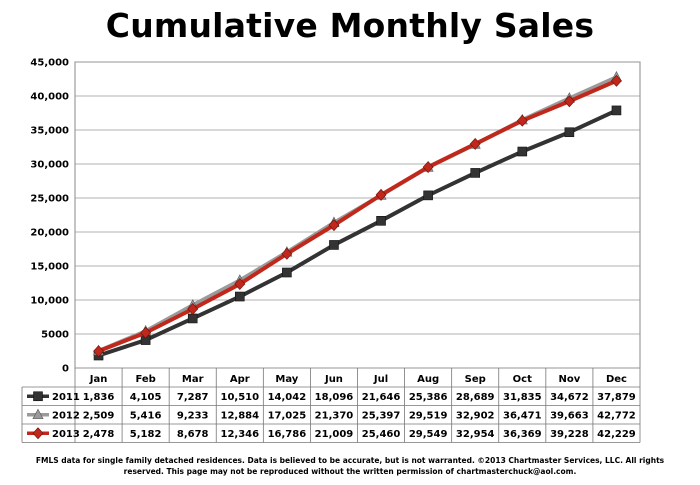 This screenshot has height=485, width=700. What do you see at coordinates (99, 434) in the screenshot?
I see `data-table-cell: 2,478` at bounding box center [99, 434].